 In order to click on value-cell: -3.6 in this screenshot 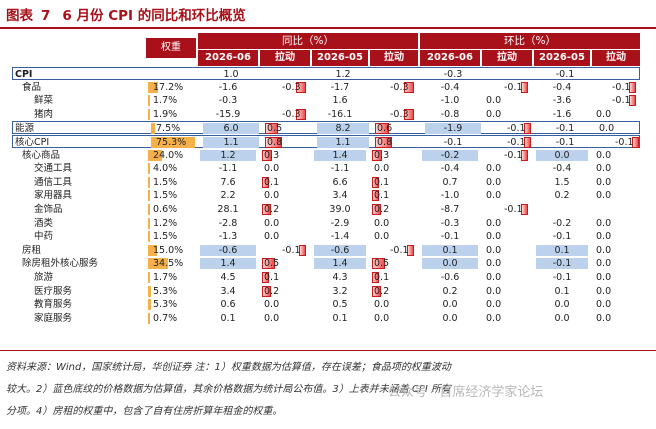, I will do `click(562, 101)`.